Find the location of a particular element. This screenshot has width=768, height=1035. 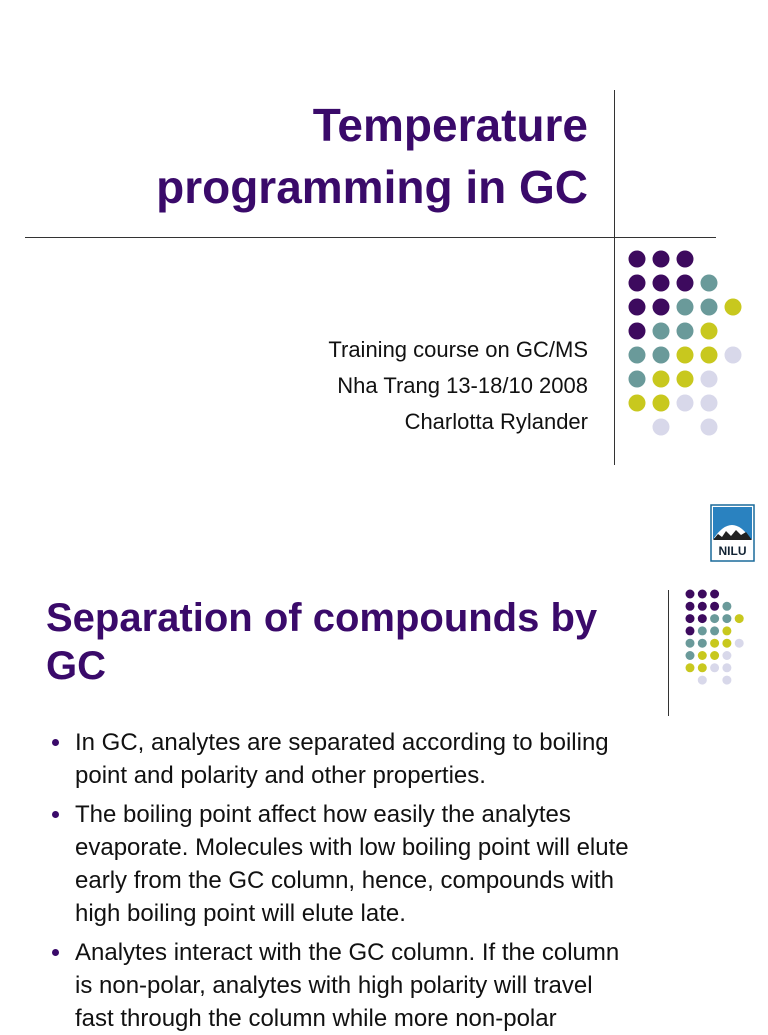

subtitle-line: Nha Trang 13-18/10 2008 is located at coordinates (462, 385).